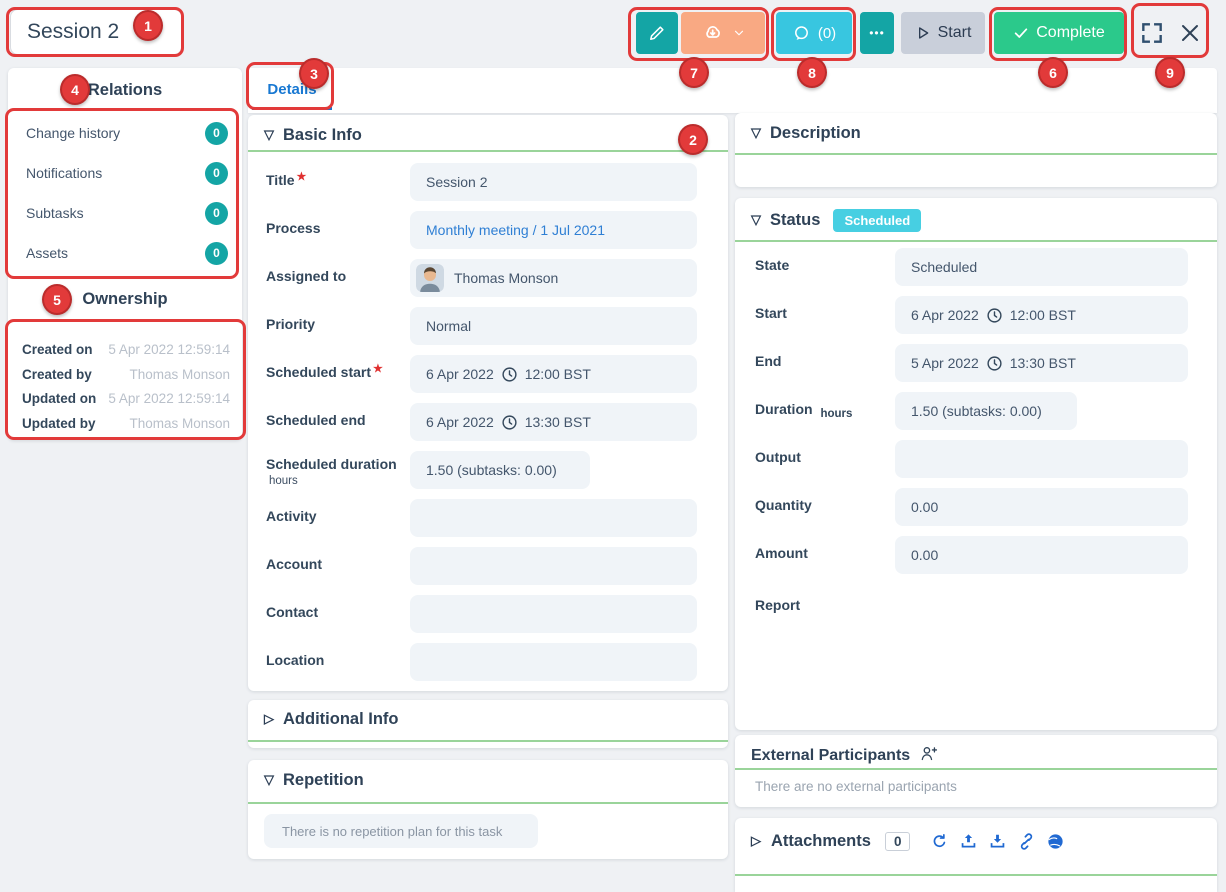 The image size is (1226, 892). I want to click on sidebar-item-assets: Assets 0, so click(125, 253).